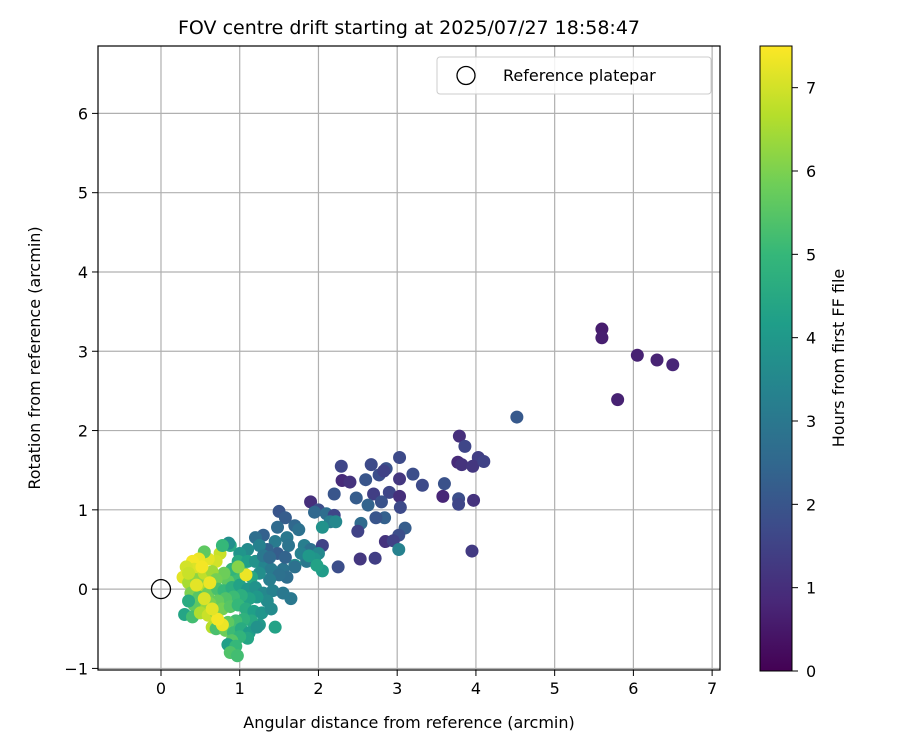 The width and height of the screenshot is (900, 750). I want to click on colorbar-tick-label: 1, so click(811, 588).